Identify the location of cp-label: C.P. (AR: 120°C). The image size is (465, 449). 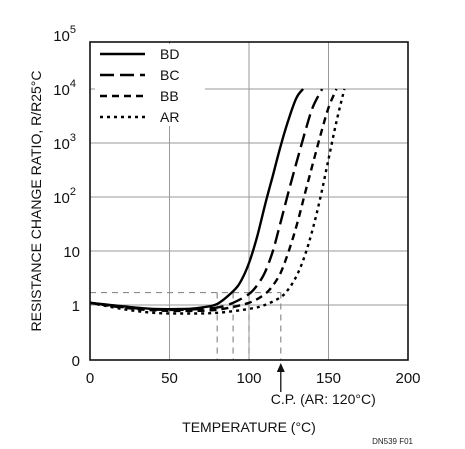
(323, 399).